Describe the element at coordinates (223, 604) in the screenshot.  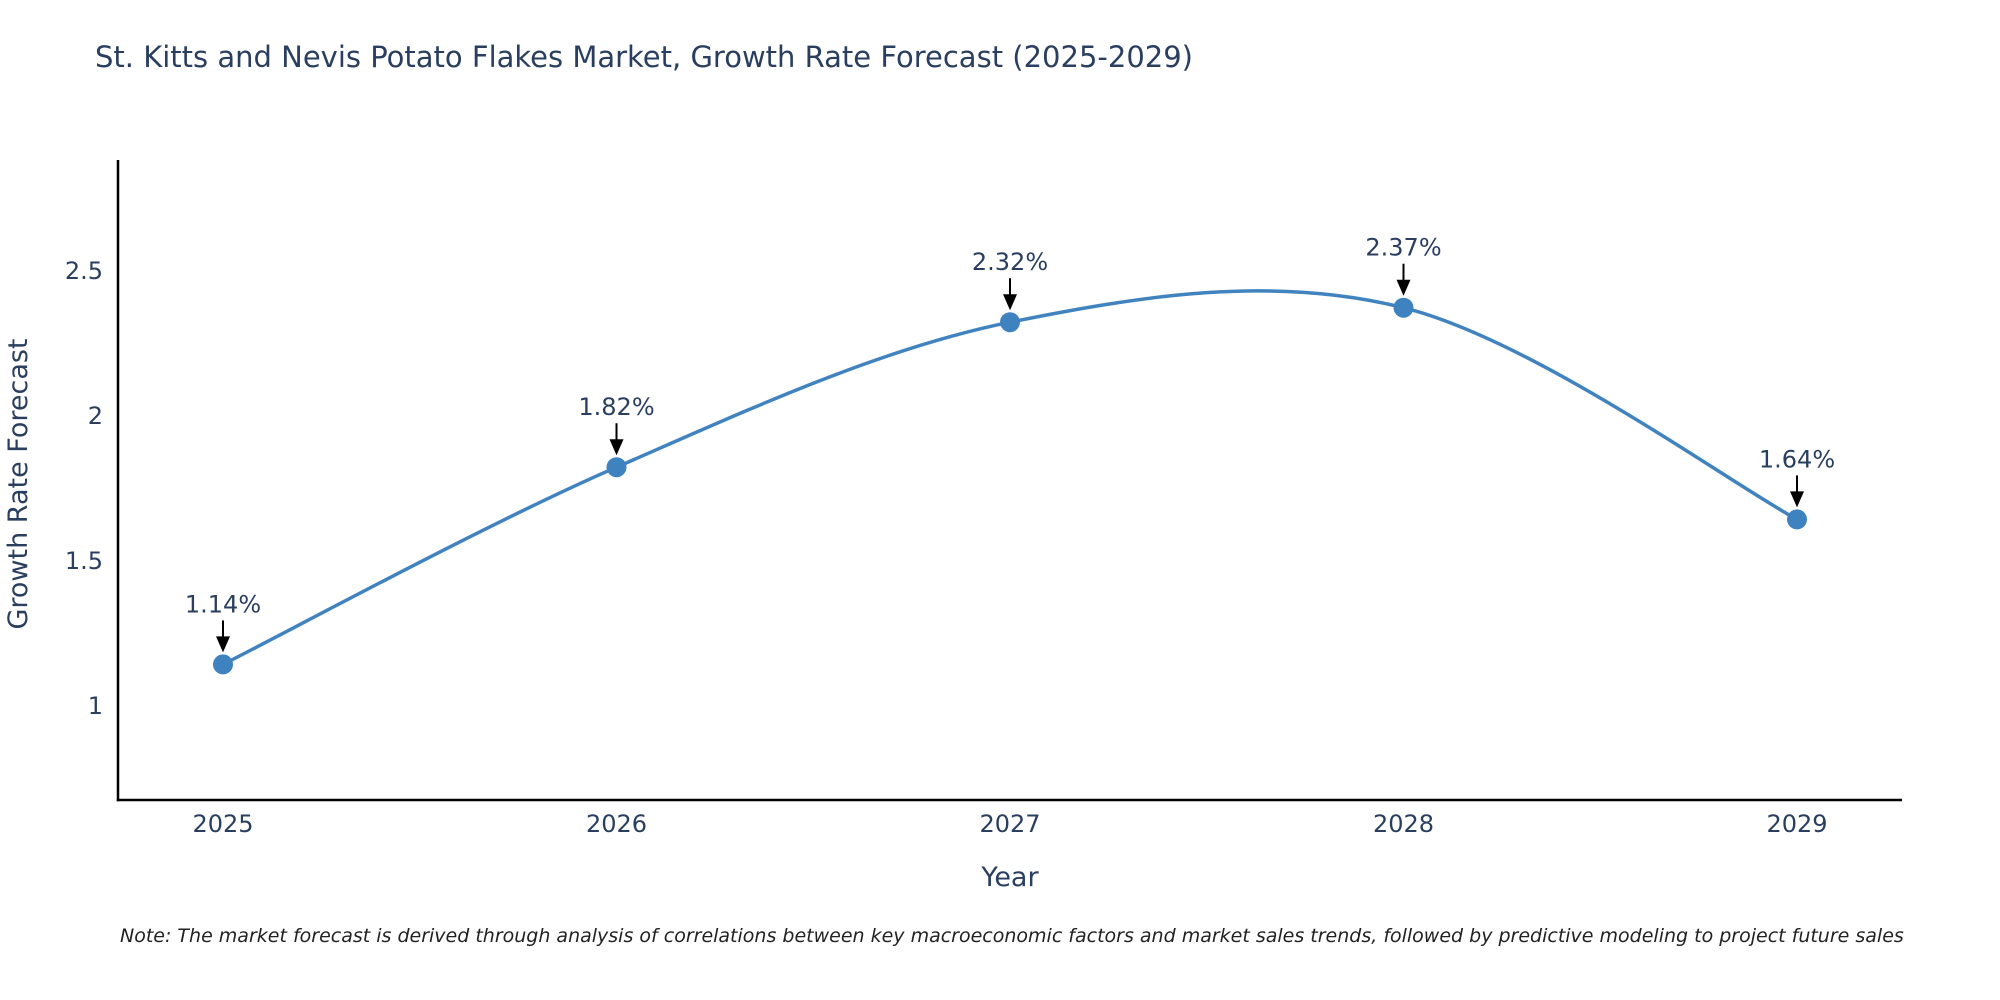
I see `annotation-label-2025: 1.14%` at that location.